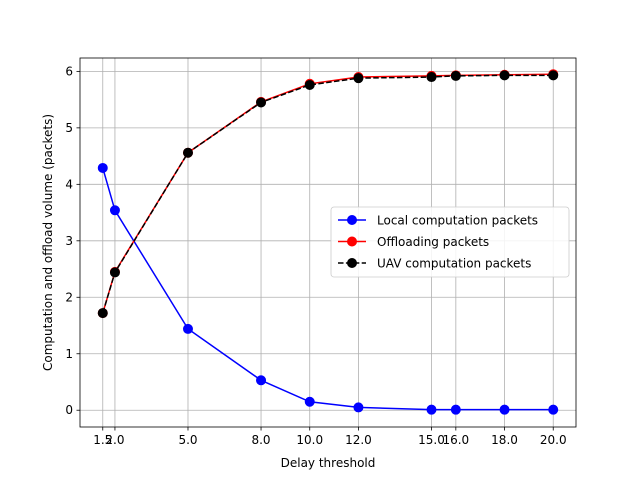 The height and width of the screenshot is (480, 640). Describe the element at coordinates (69, 410) in the screenshot. I see `y-tick-label: 0` at that location.